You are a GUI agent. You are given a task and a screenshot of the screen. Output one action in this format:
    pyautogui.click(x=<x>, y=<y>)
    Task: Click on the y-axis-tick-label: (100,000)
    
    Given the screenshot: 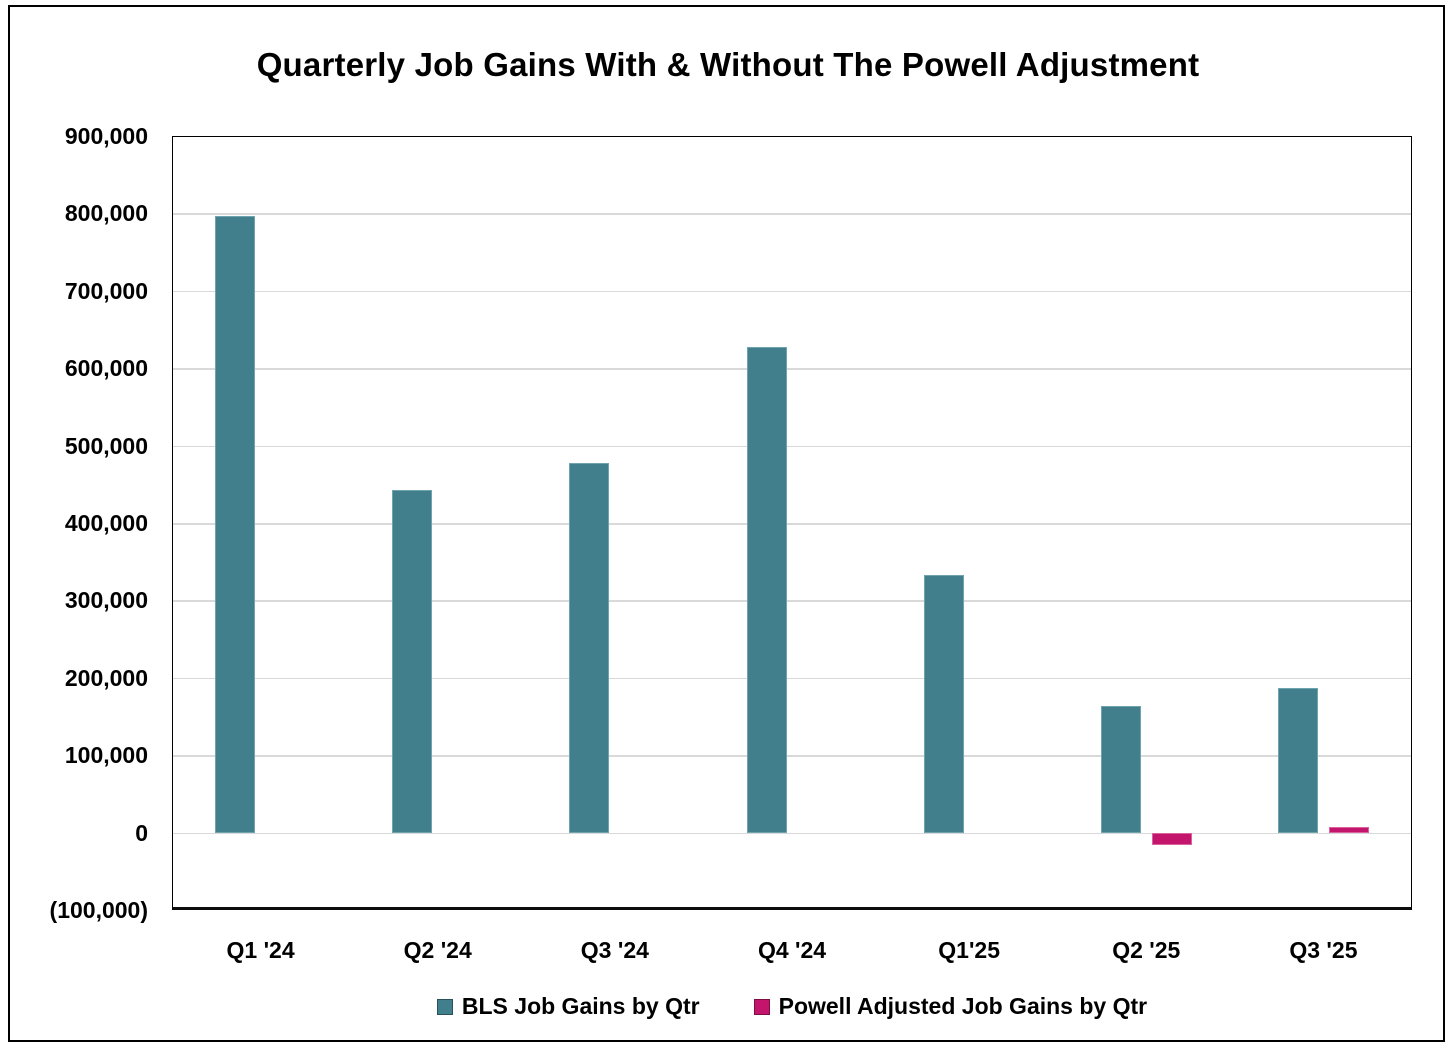 What is the action you would take?
    pyautogui.click(x=98, y=910)
    